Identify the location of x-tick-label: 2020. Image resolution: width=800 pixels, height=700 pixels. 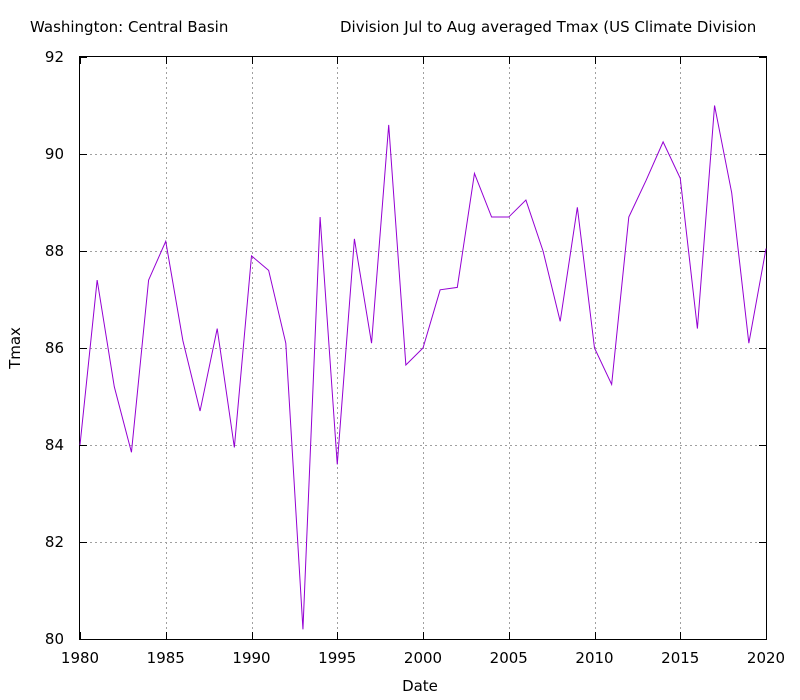
(766, 658).